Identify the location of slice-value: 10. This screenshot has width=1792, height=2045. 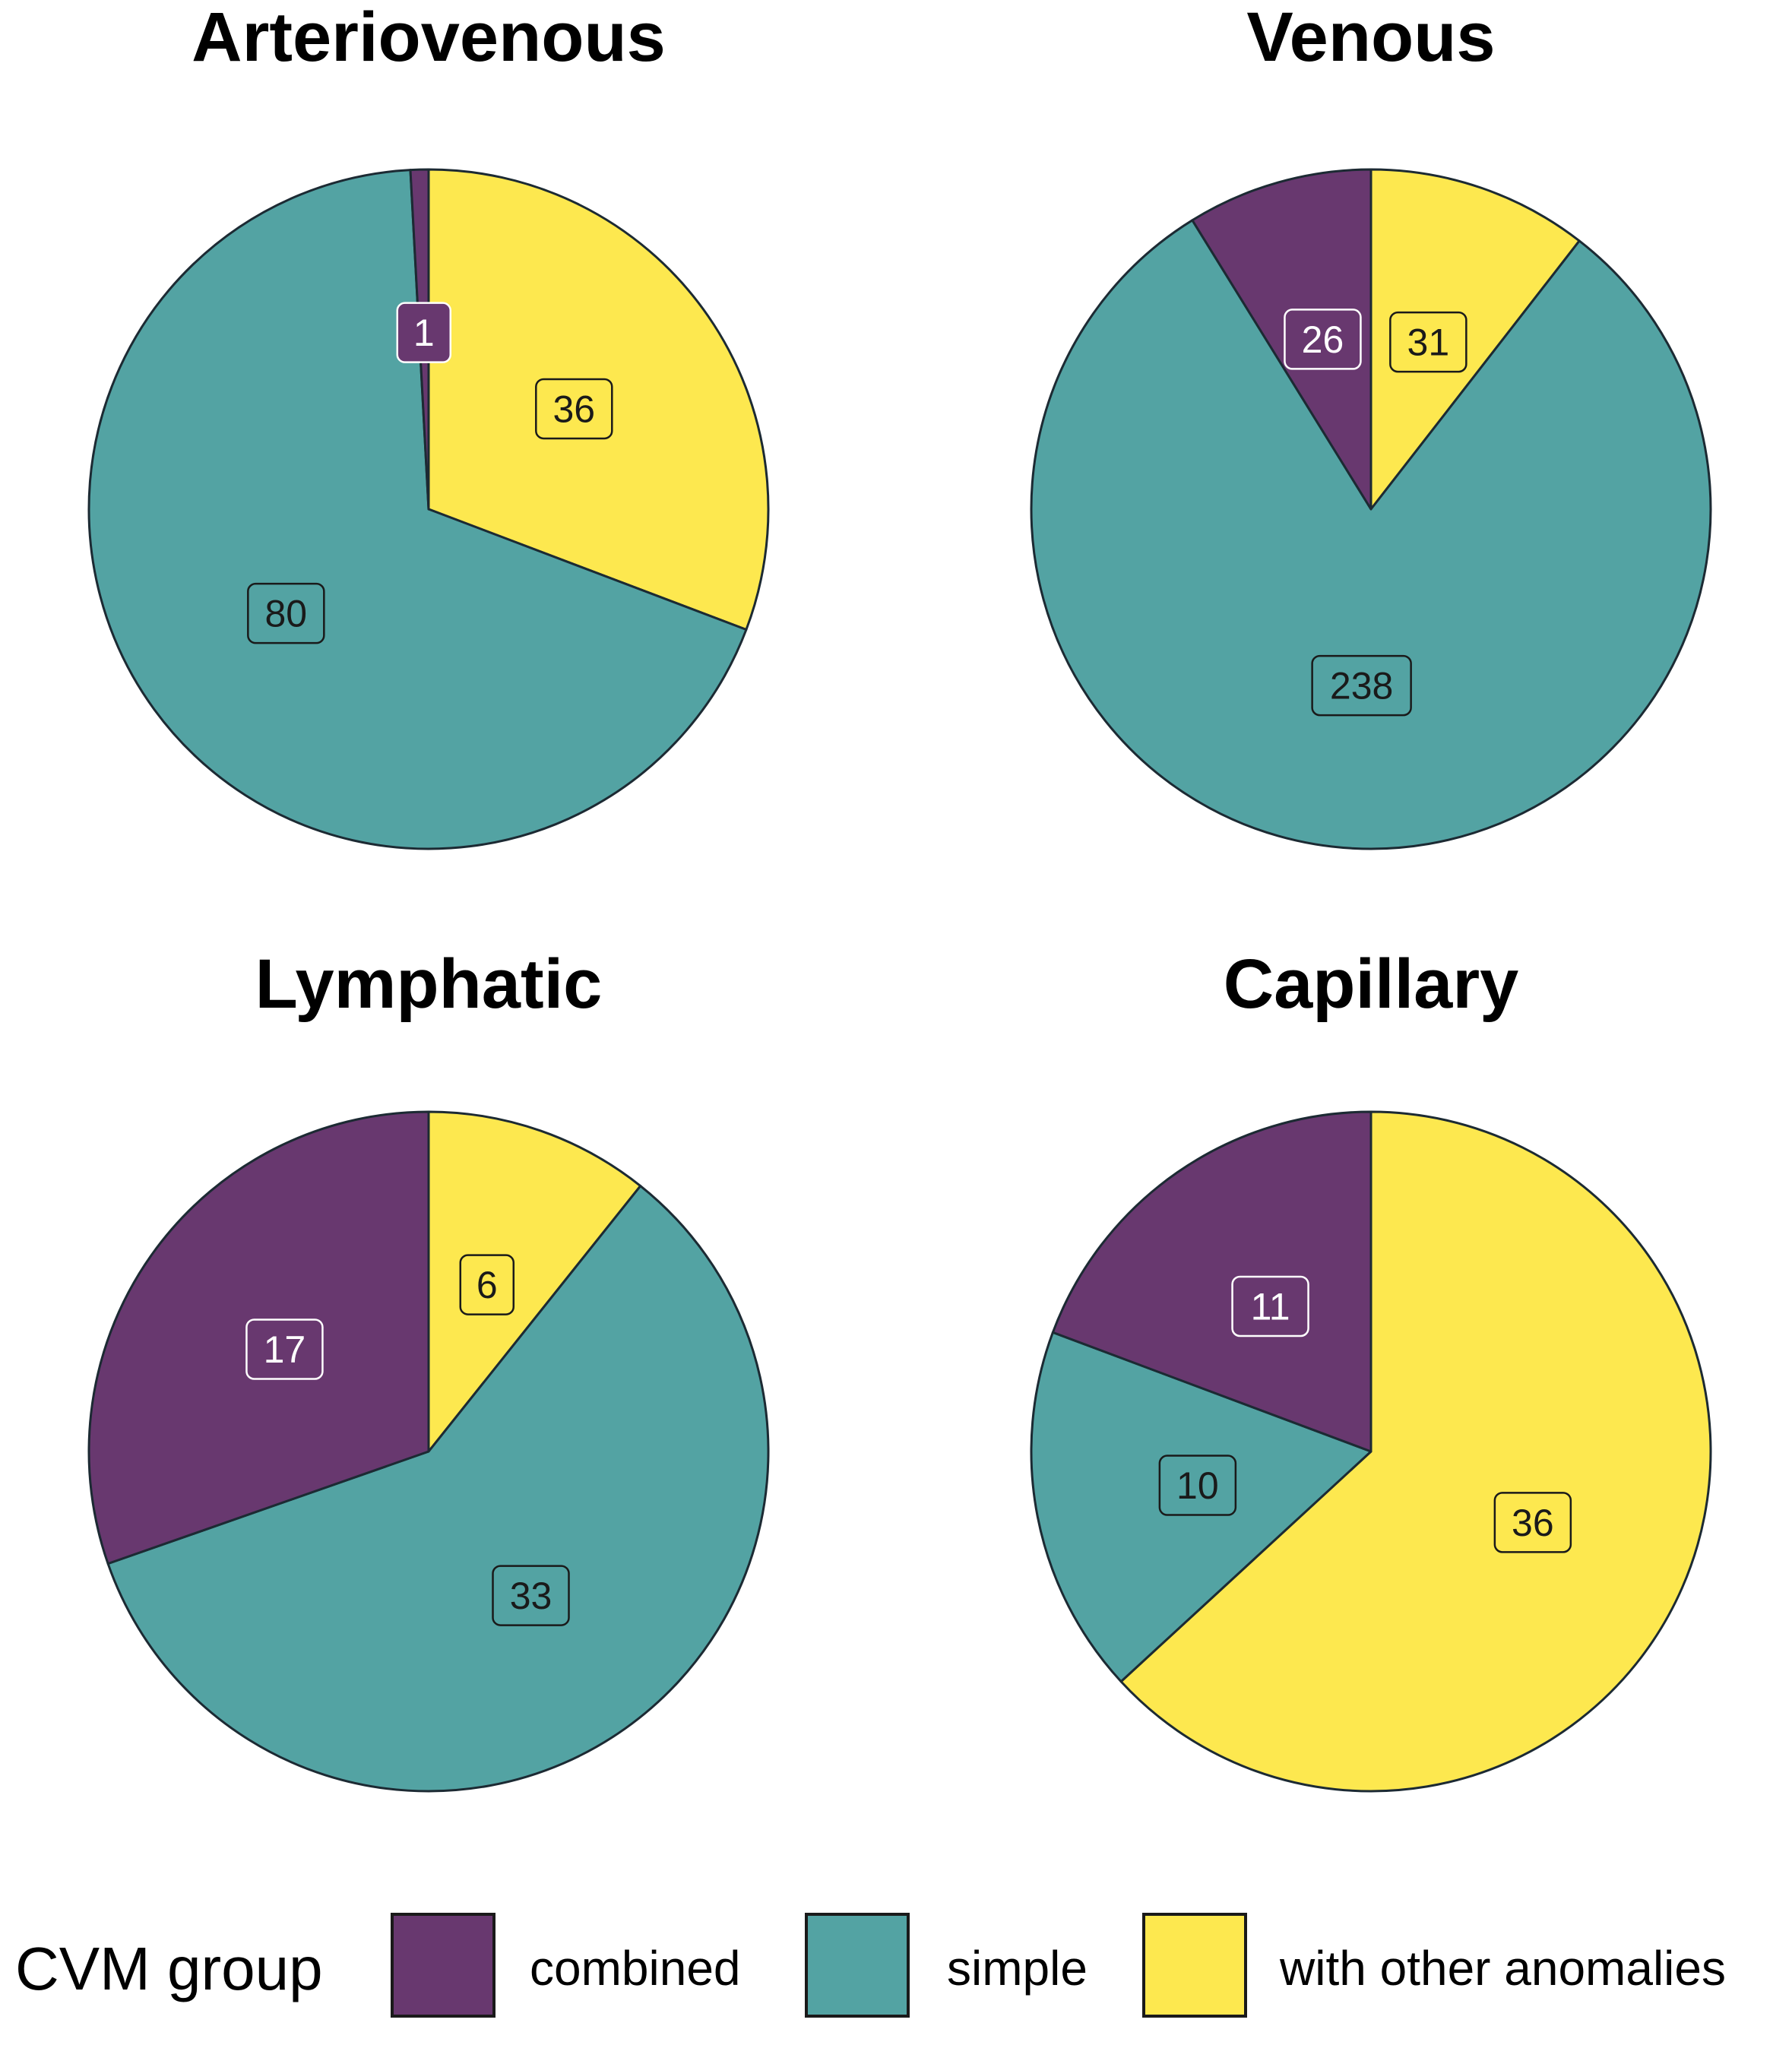
(1197, 1485).